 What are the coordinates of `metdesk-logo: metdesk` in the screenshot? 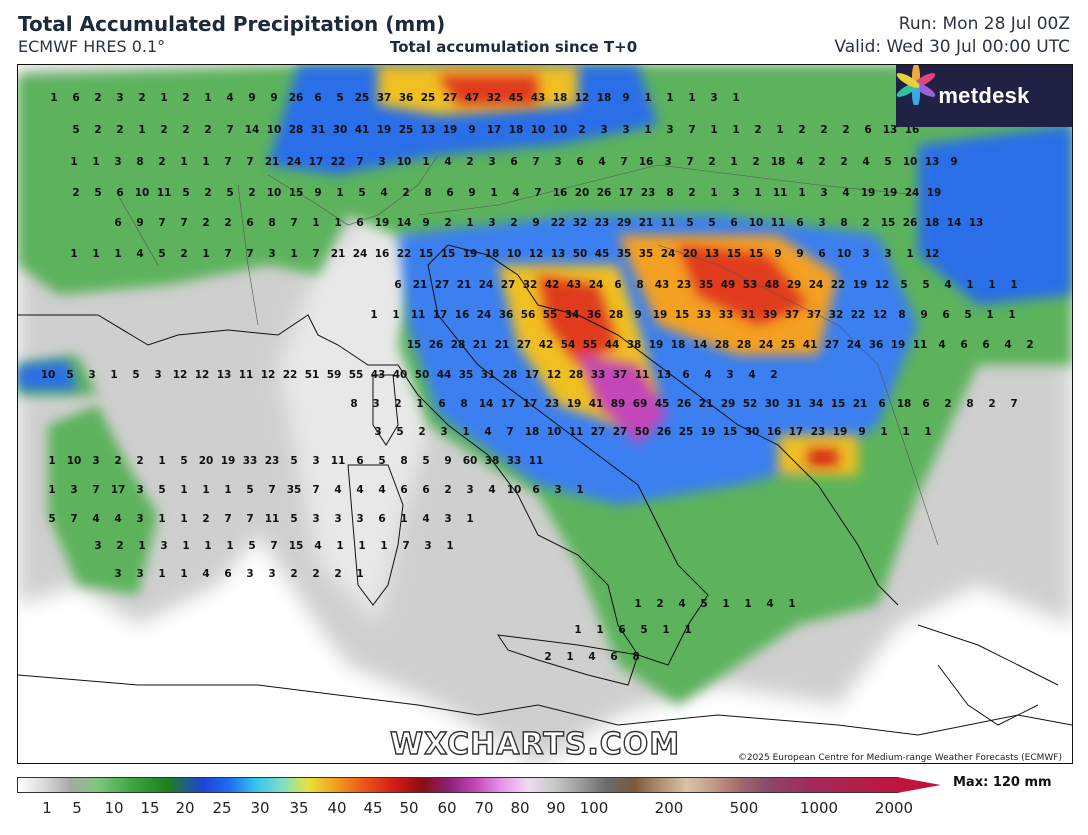 It's located at (984, 96).